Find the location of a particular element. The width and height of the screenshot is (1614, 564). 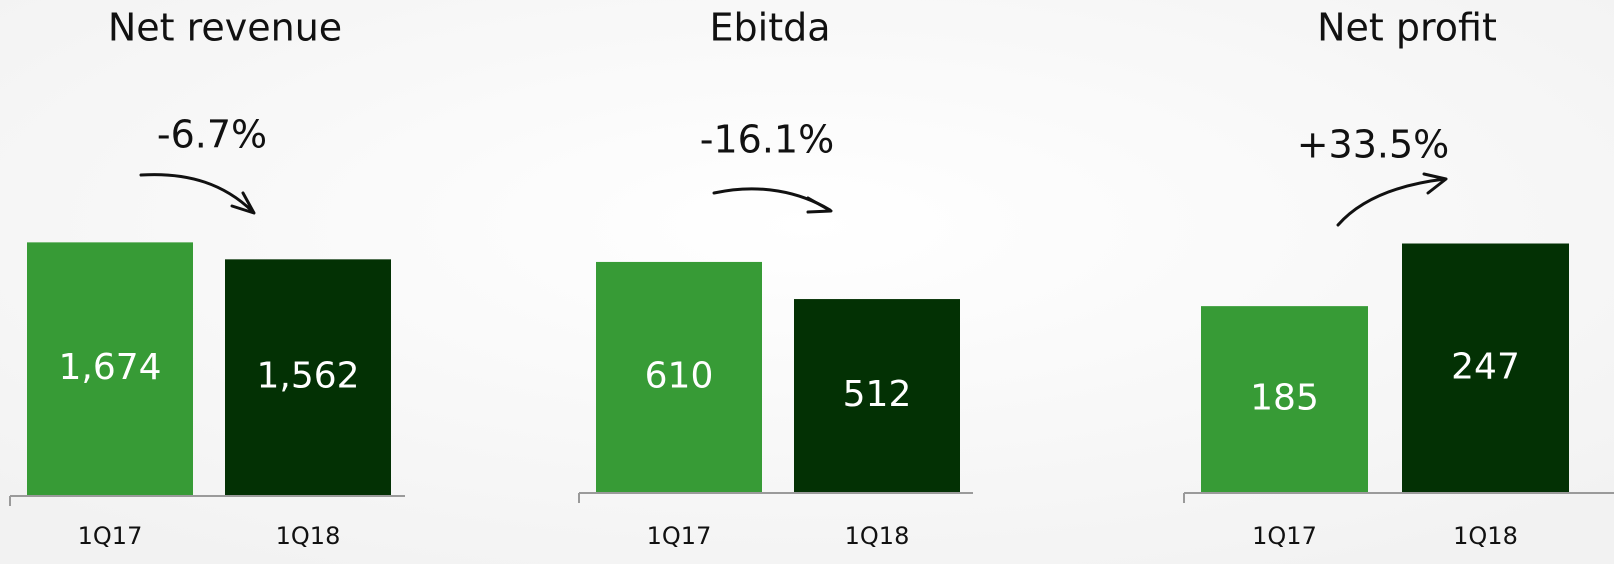

value-label: 185 is located at coordinates (1284, 398).